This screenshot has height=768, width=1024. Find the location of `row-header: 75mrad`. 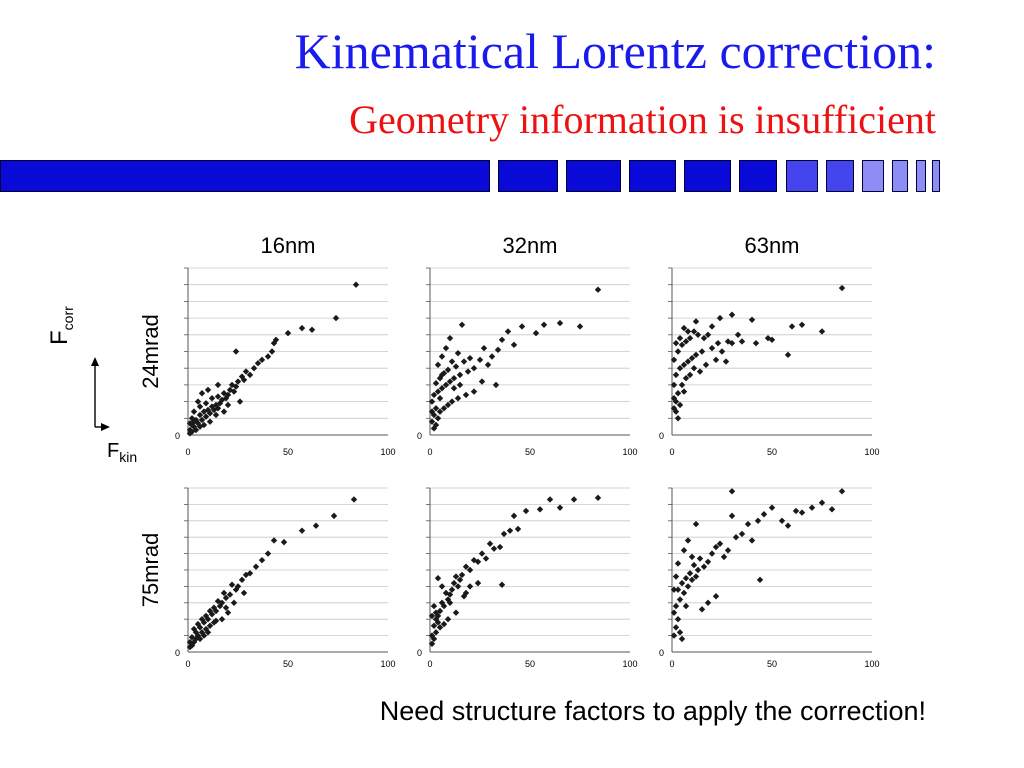

row-header: 75mrad is located at coordinates (150, 570).